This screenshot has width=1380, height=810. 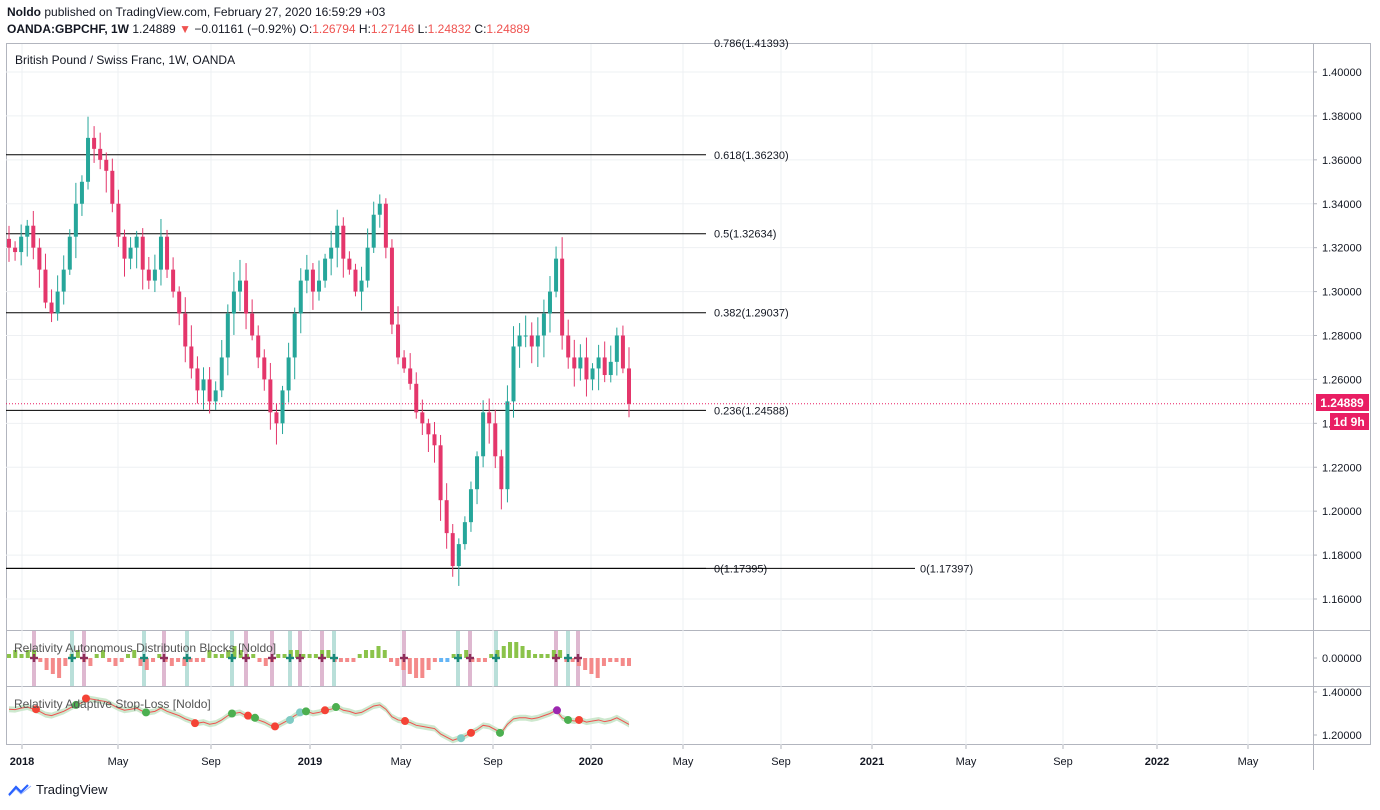 I want to click on open-label: O:, so click(x=306, y=29).